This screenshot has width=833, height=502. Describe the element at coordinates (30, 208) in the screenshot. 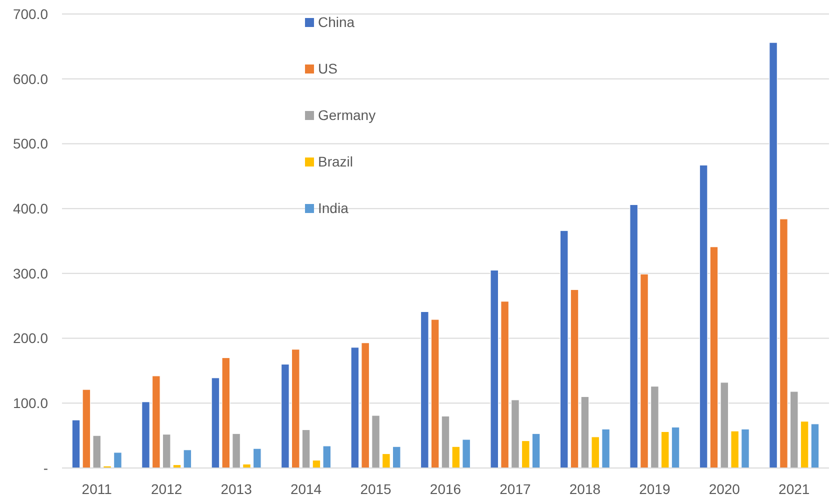

I see `y-tick-label: 400.0` at that location.